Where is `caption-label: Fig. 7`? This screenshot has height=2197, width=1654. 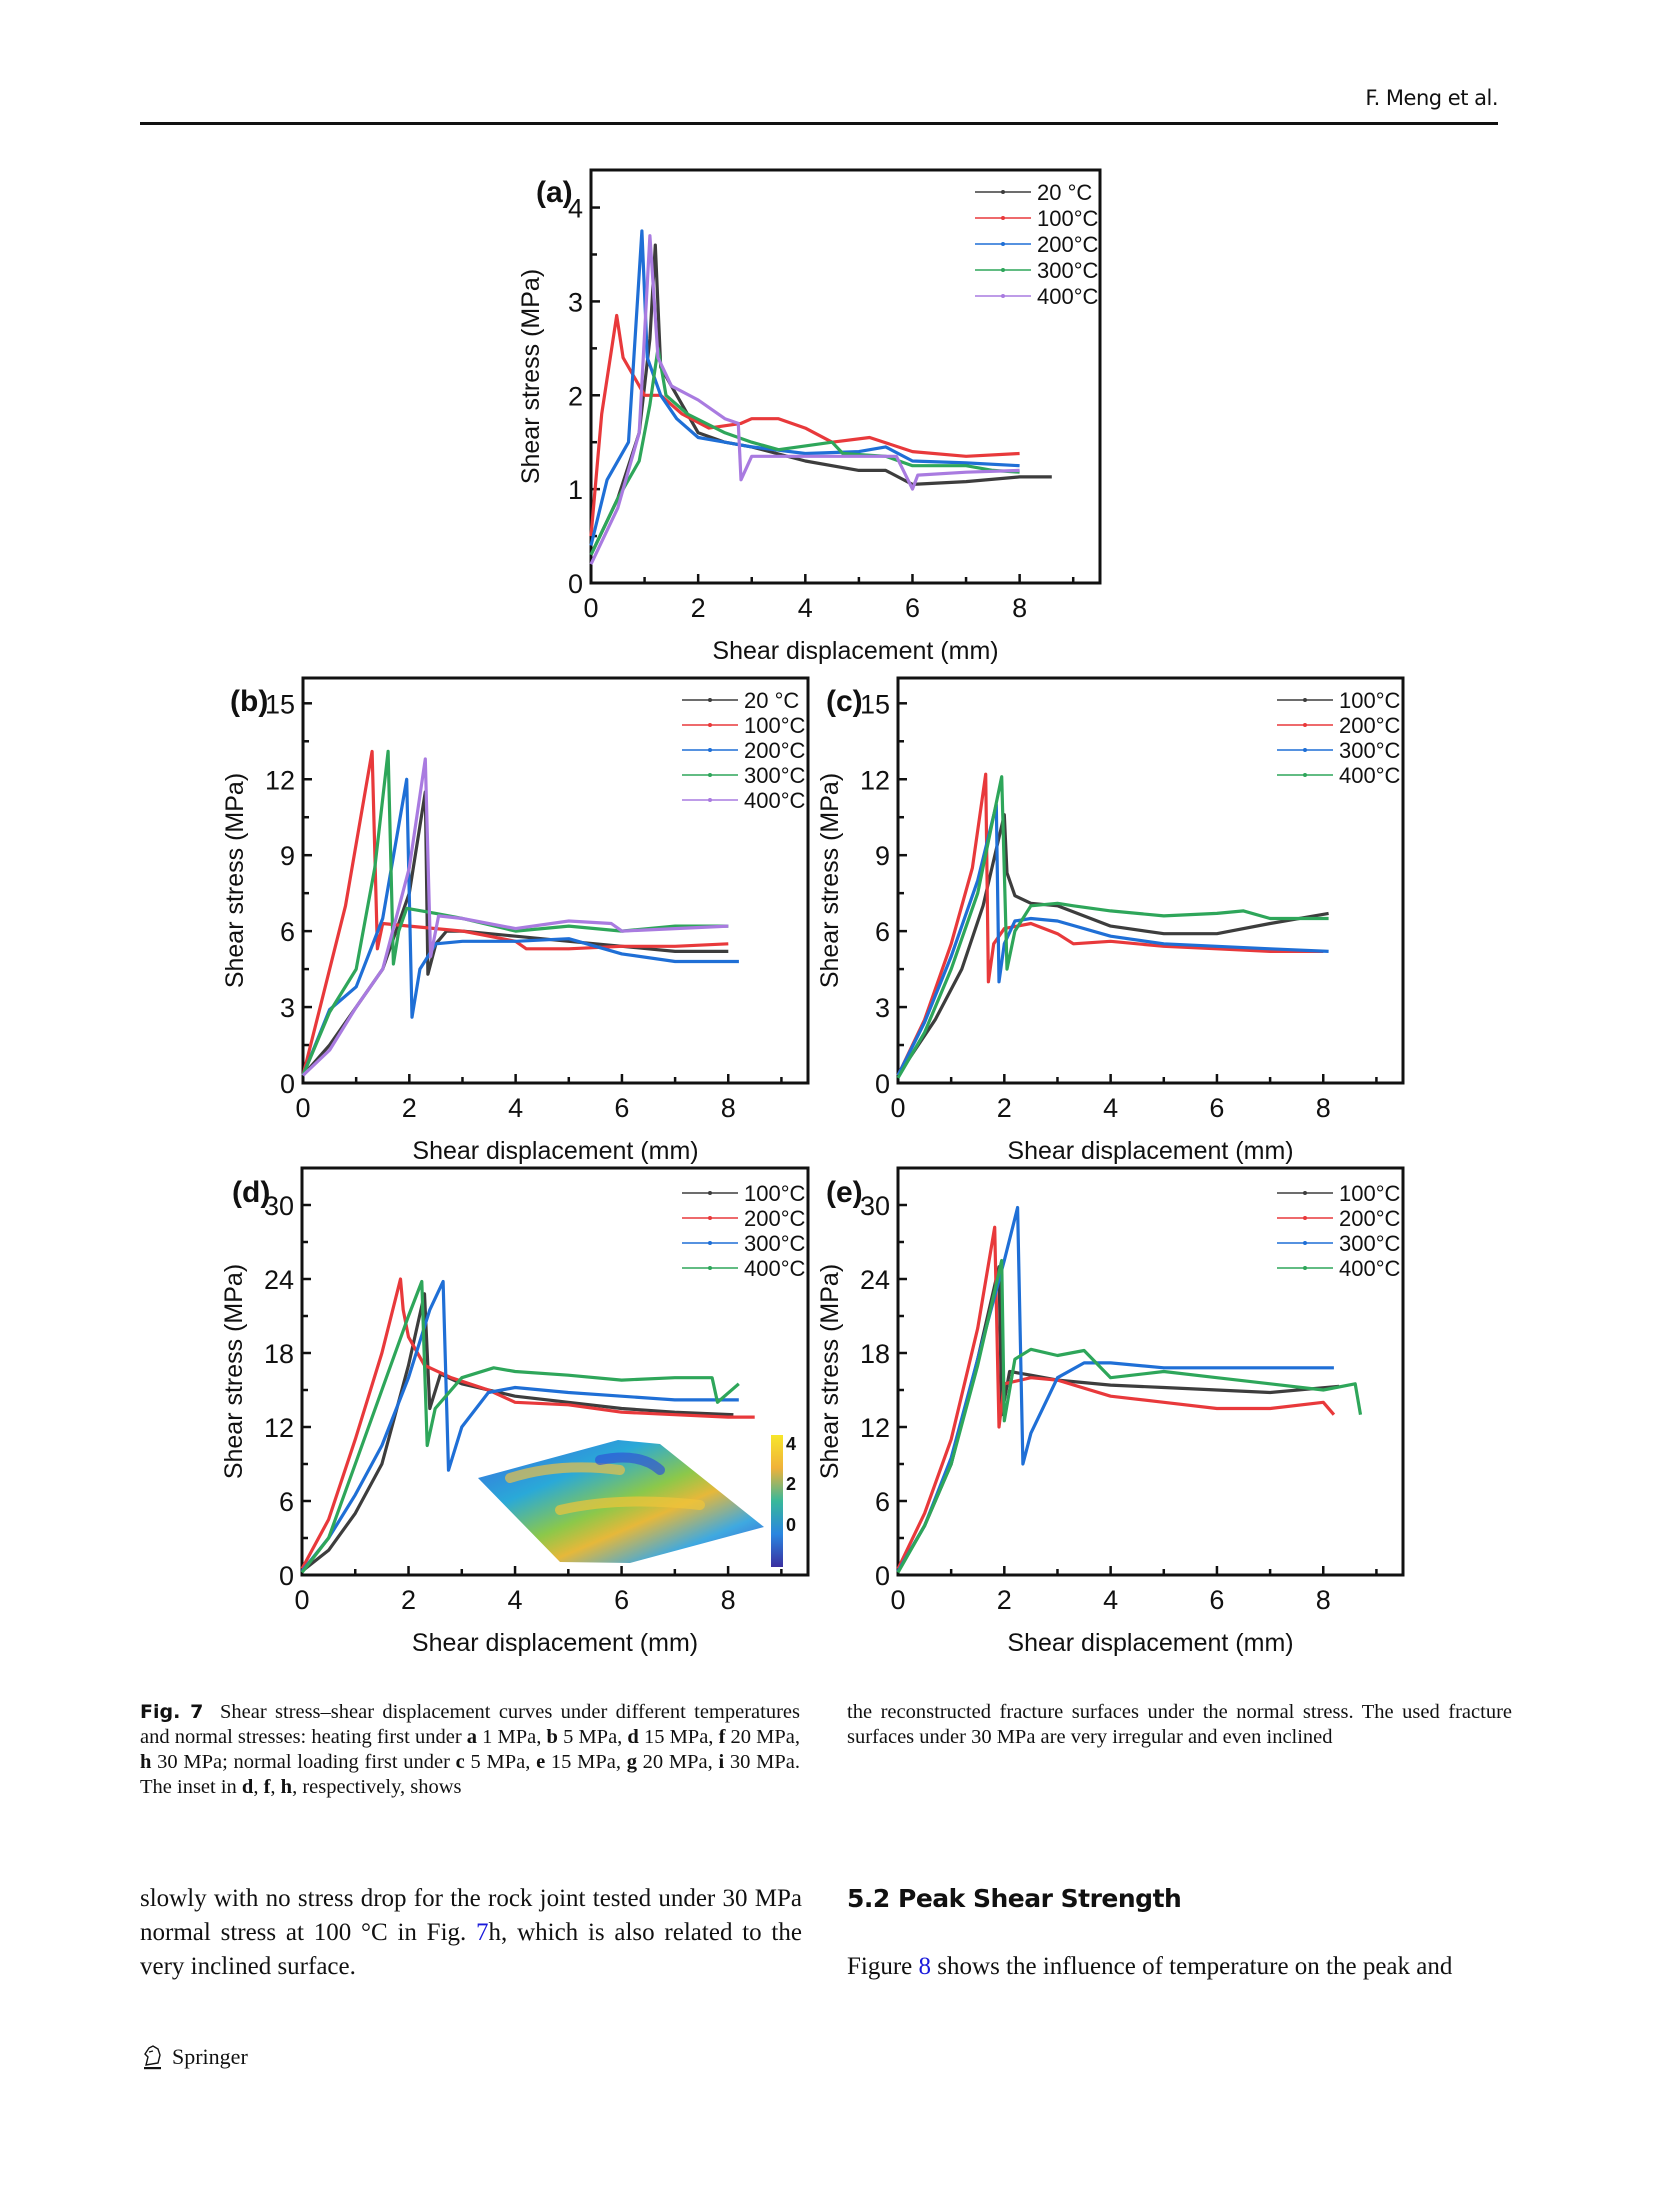
caption-label: Fig. 7 is located at coordinates (172, 1712).